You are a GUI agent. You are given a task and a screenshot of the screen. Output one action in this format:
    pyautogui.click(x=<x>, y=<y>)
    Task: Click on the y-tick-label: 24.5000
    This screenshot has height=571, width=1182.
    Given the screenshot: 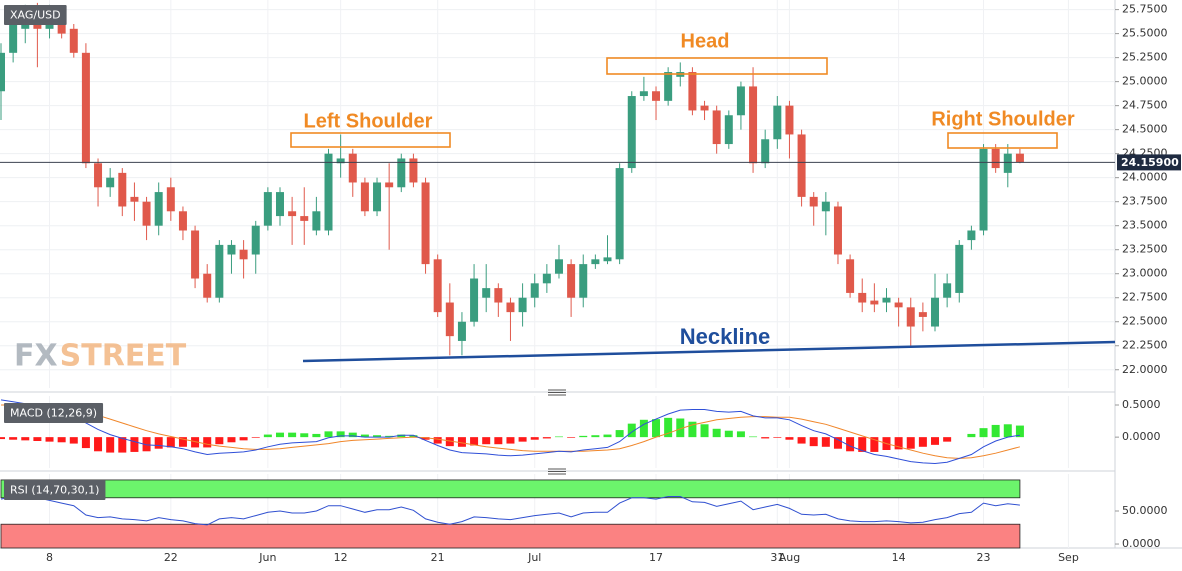 What is the action you would take?
    pyautogui.click(x=1145, y=129)
    